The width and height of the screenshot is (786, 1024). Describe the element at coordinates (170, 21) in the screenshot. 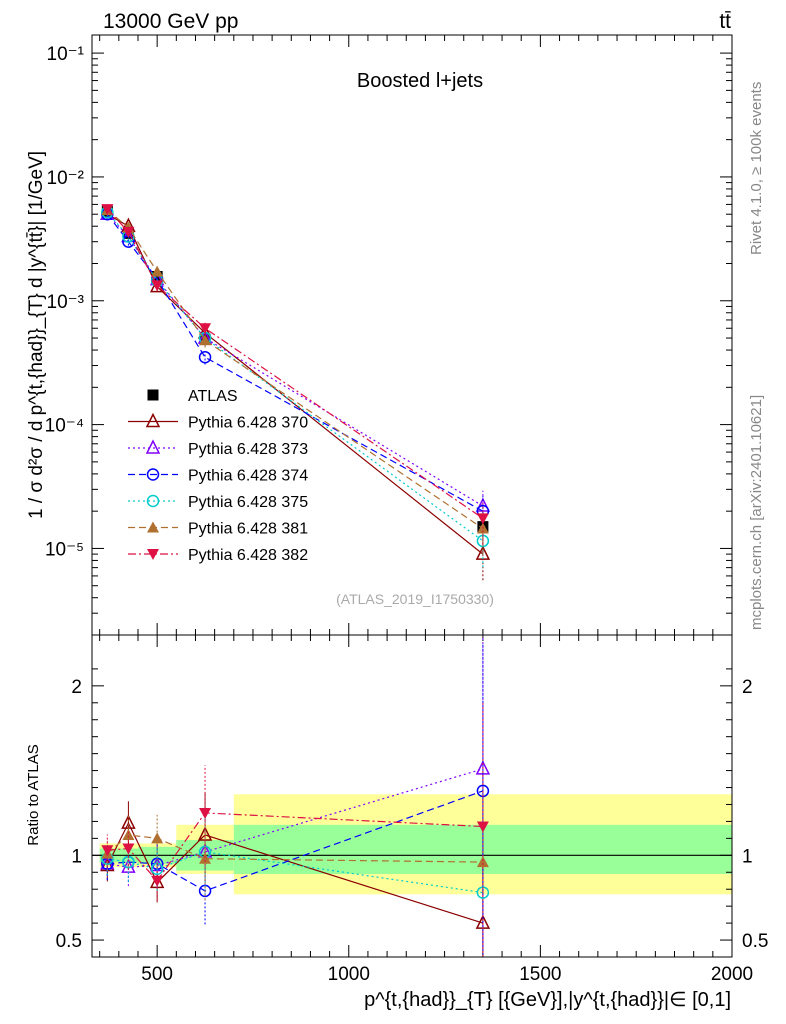

I see `energy-label: 13000 GeV pp` at that location.